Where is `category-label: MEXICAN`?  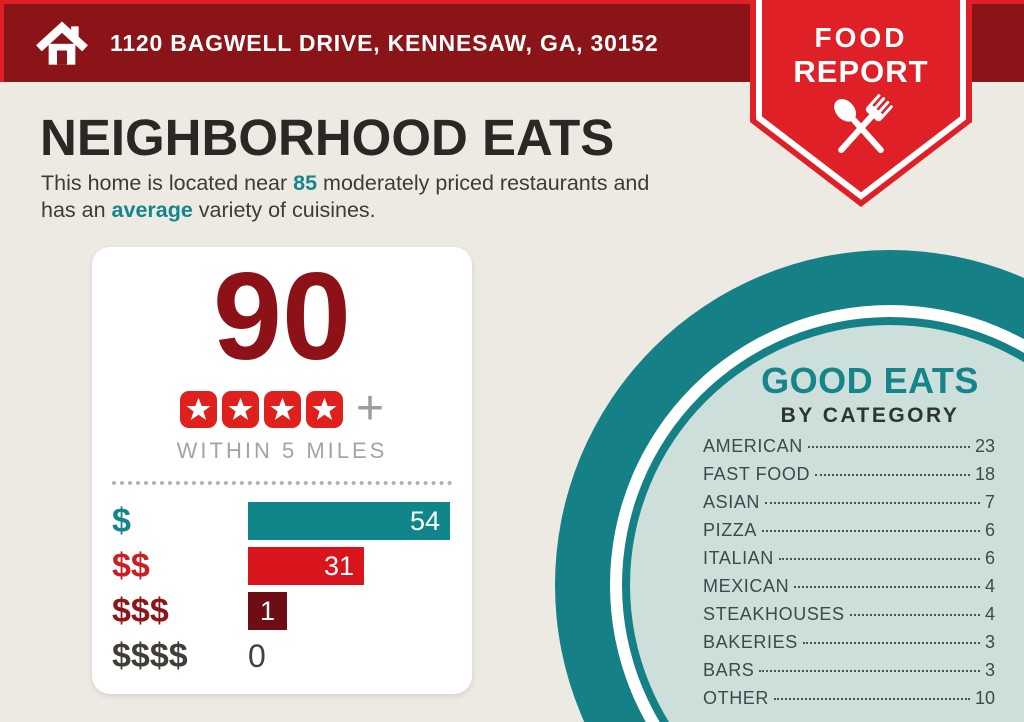
category-label: MEXICAN is located at coordinates (746, 586).